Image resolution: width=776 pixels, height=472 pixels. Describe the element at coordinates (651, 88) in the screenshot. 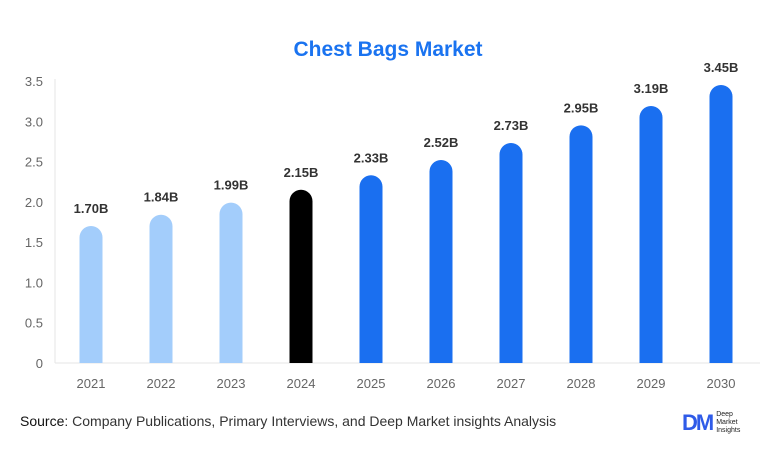

I see `data-label: 3.19B` at that location.